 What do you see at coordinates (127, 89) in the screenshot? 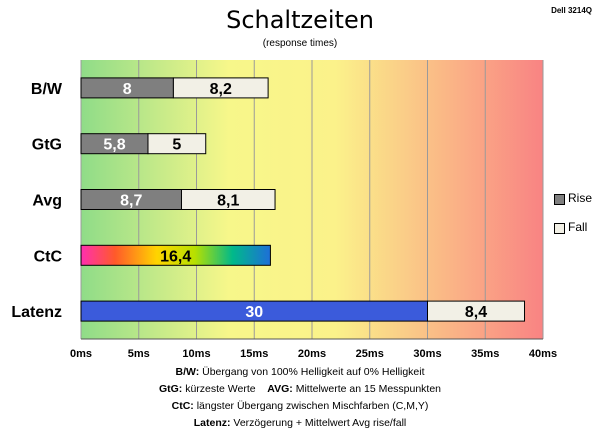
I see `data-label-rise-0: 8` at bounding box center [127, 89].